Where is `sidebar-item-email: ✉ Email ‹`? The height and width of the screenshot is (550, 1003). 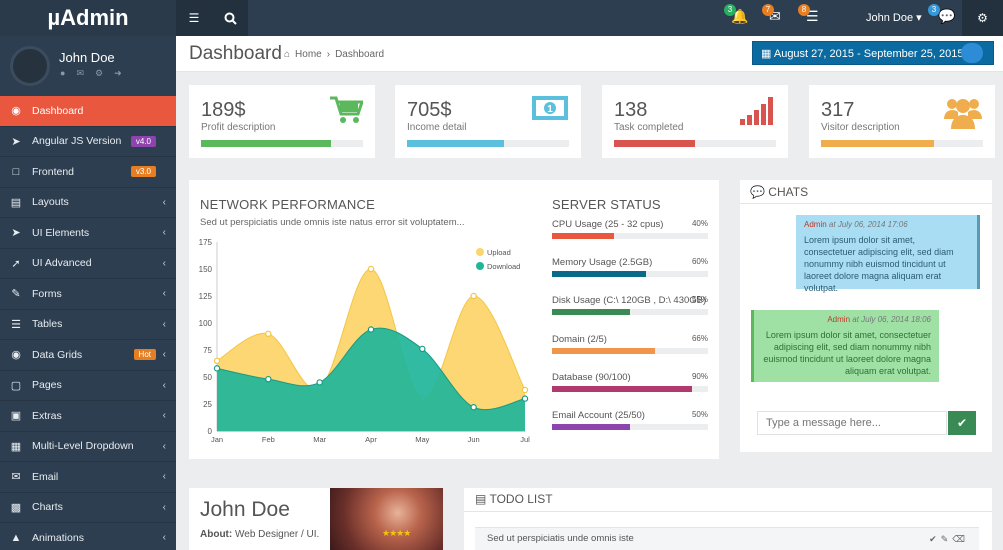
sidebar-item-email: ✉ Email ‹ is located at coordinates (88, 477).